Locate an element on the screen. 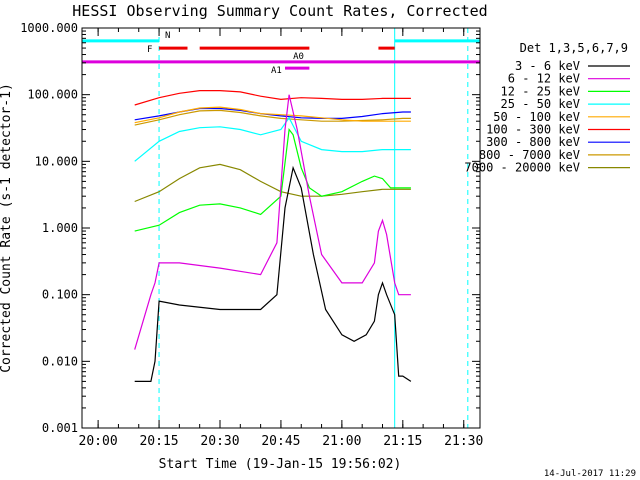 The image size is (640, 480). x-tick-label-3: 20:45 is located at coordinates (280, 441).